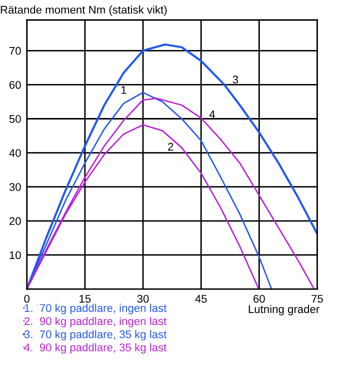 This screenshot has width=340, height=367. I want to click on x-tick-label: 30, so click(143, 298).